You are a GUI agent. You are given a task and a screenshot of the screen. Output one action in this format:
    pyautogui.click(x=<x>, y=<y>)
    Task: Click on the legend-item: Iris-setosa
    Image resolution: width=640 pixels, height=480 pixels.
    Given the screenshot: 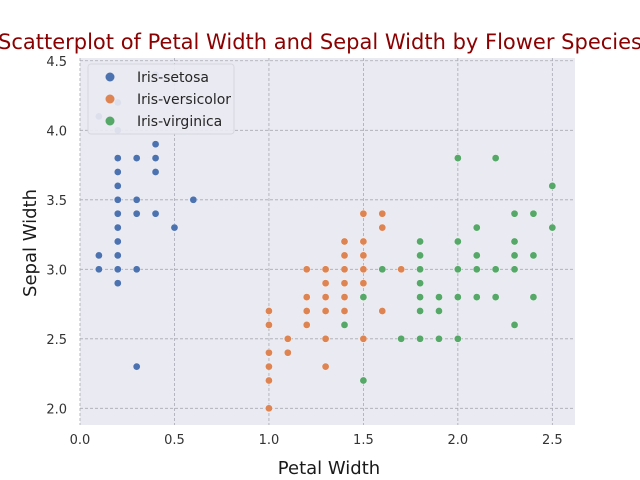 What is the action you would take?
    pyautogui.click(x=157, y=78)
    